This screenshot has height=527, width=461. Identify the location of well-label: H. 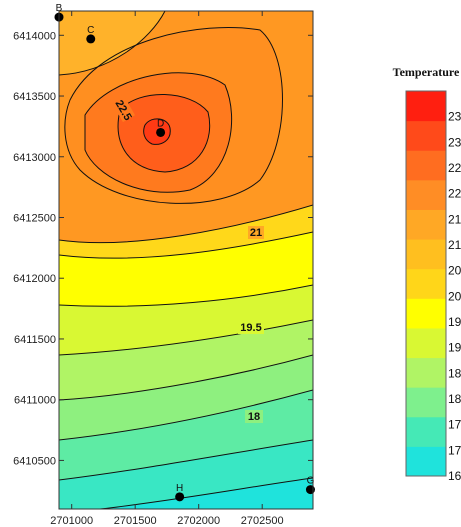
(179, 488).